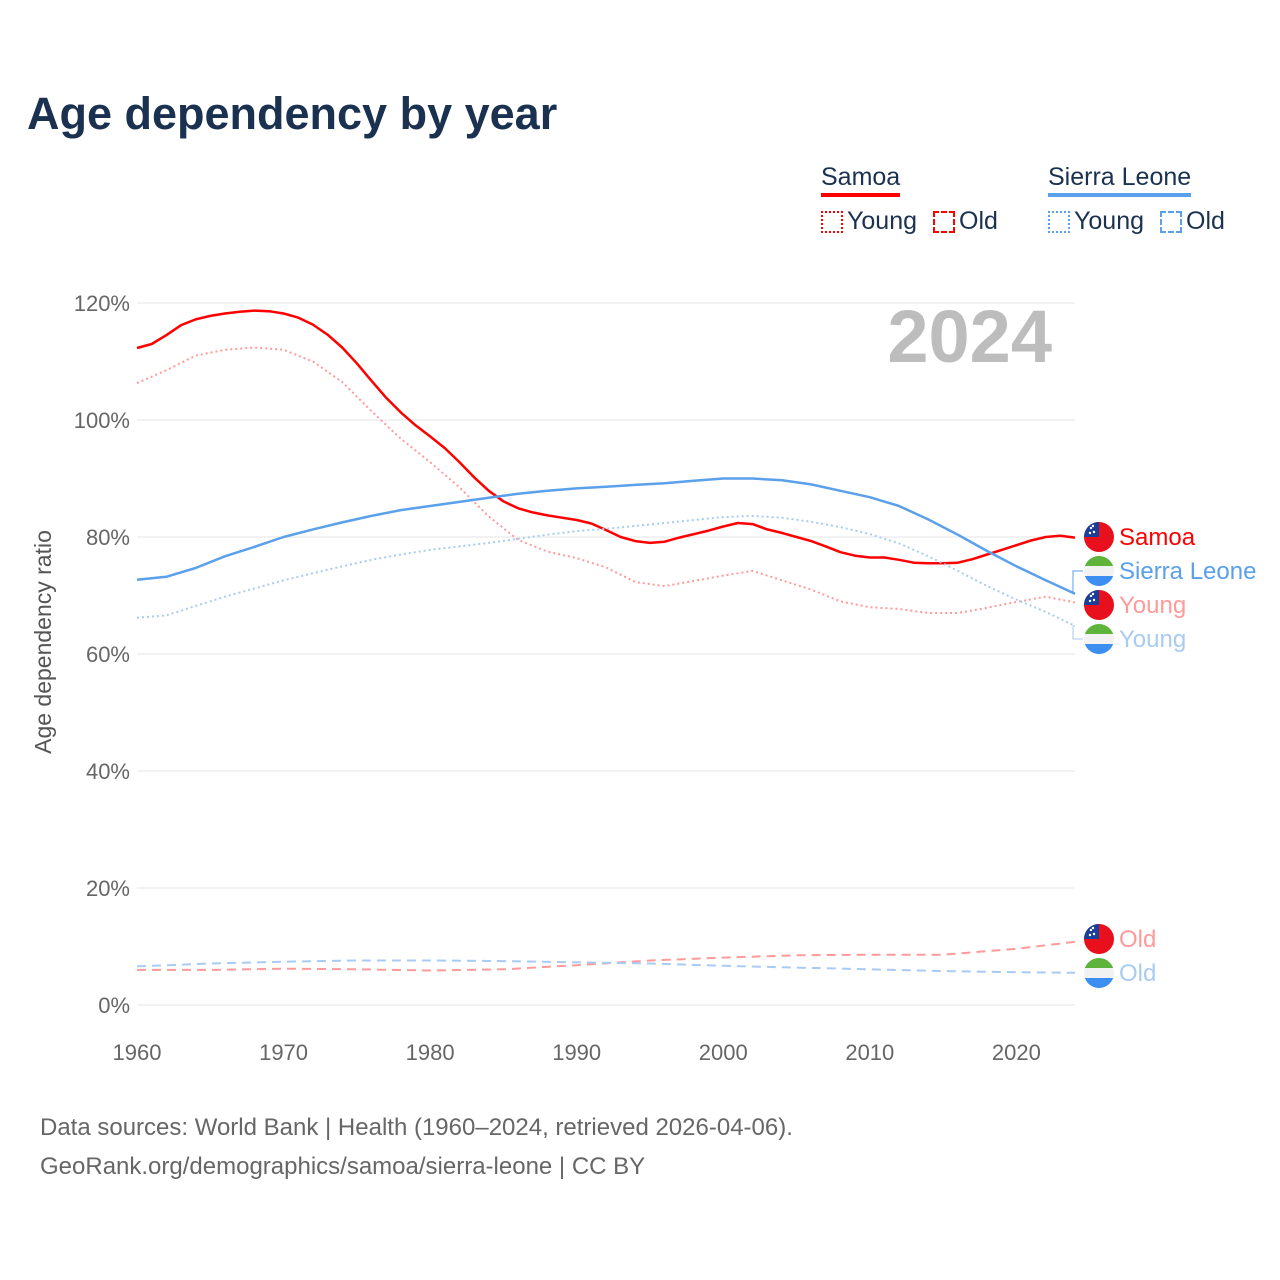 The width and height of the screenshot is (1280, 1280). I want to click on end-label-samoa-old: Old, so click(1137, 939).